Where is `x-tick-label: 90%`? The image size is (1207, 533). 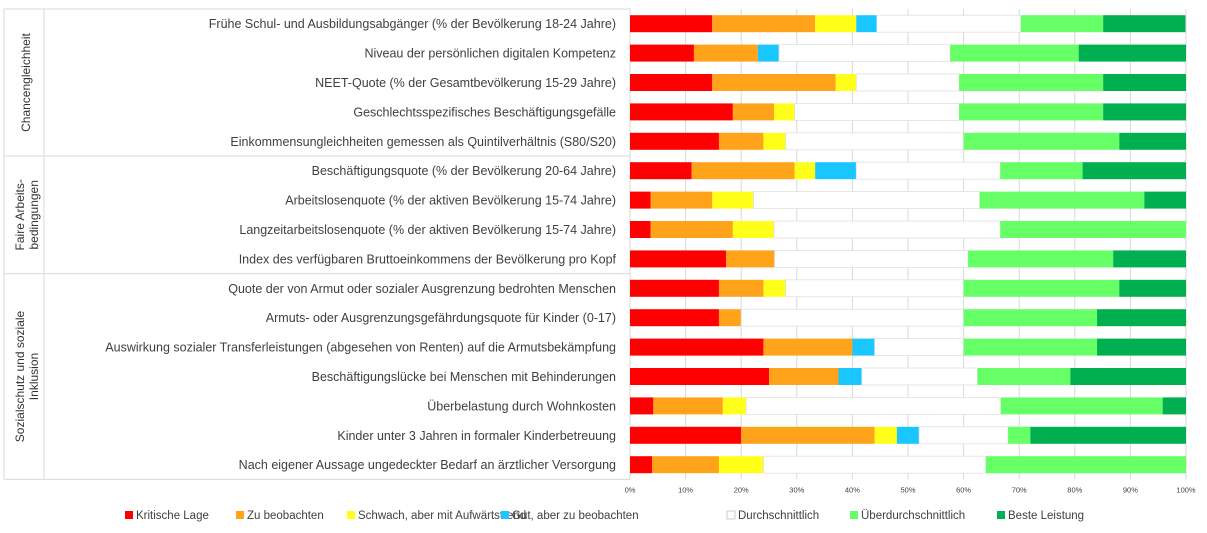 x-tick-label: 90% is located at coordinates (1130, 489).